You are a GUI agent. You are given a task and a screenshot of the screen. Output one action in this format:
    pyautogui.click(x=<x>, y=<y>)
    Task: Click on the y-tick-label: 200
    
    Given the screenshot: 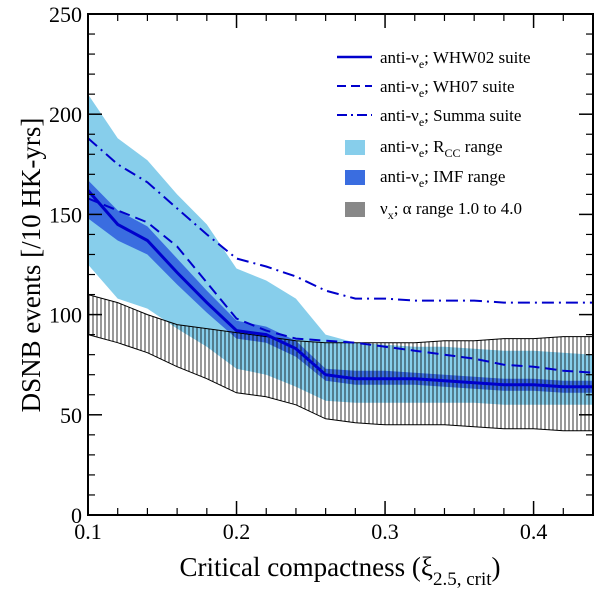 What is the action you would take?
    pyautogui.click(x=65, y=114)
    